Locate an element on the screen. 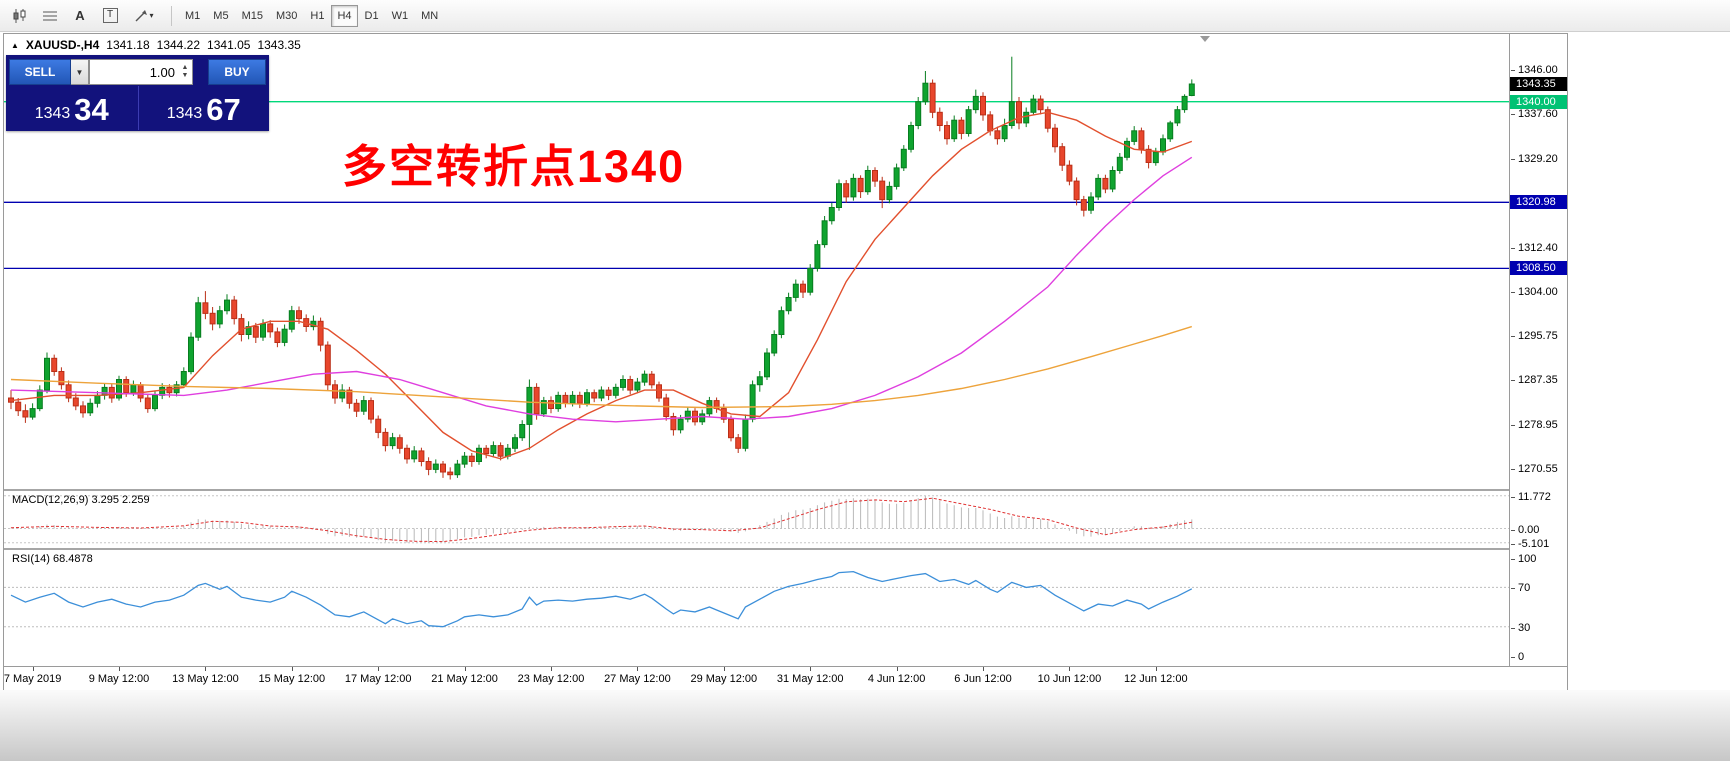 This screenshot has height=761, width=1730. timeframe-button-mn: MN is located at coordinates (430, 15).